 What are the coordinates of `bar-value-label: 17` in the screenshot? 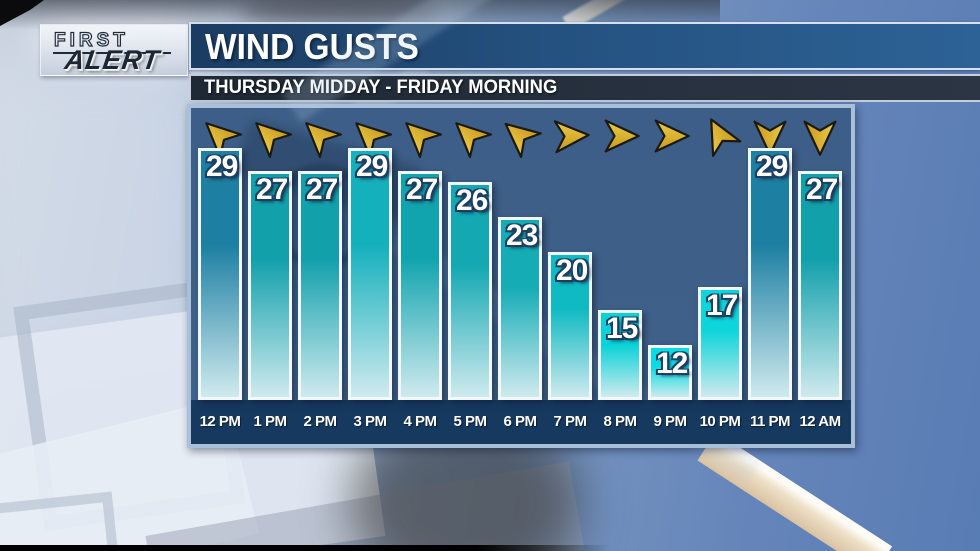 It's located at (722, 305).